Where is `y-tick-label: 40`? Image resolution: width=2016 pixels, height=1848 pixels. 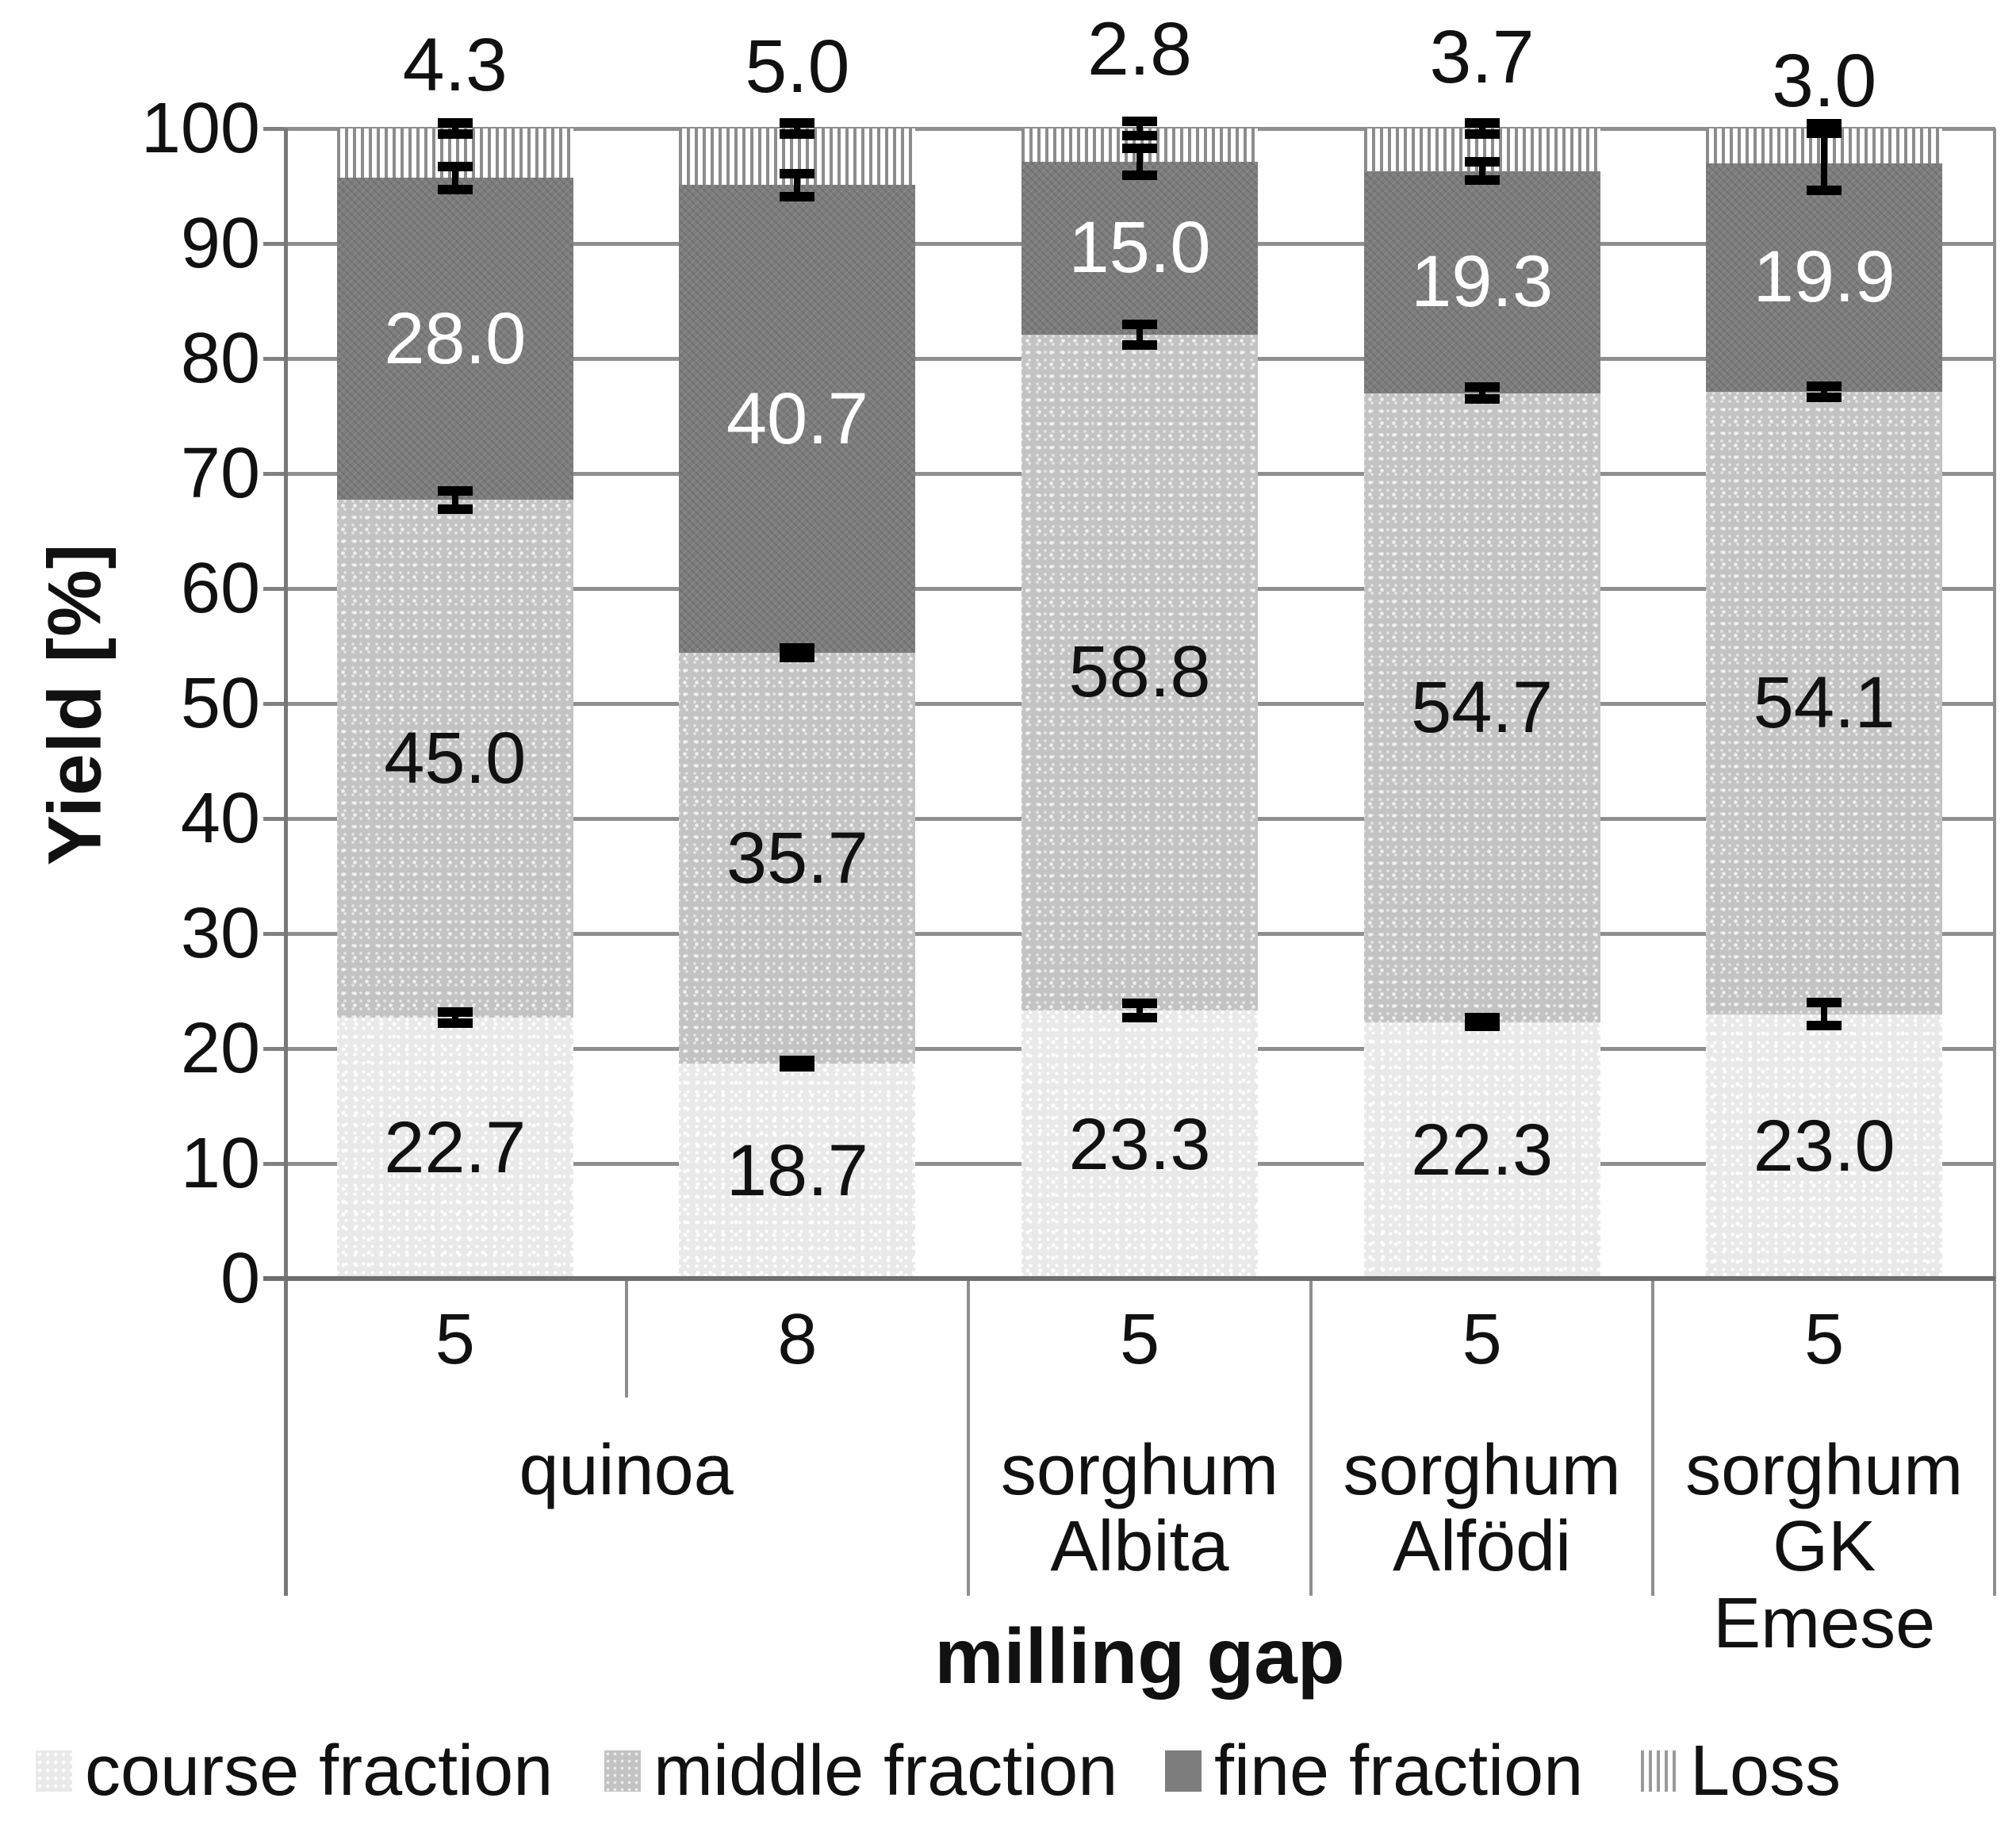
y-tick-label: 40 is located at coordinates (220, 818).